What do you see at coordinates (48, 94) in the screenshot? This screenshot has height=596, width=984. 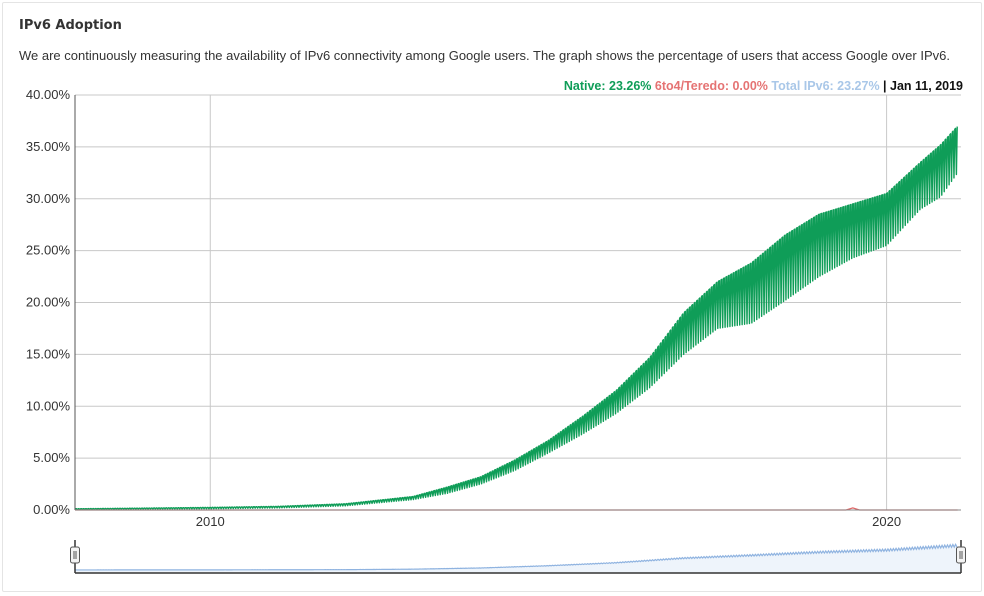 I see `y-tick-label: 40.00%` at bounding box center [48, 94].